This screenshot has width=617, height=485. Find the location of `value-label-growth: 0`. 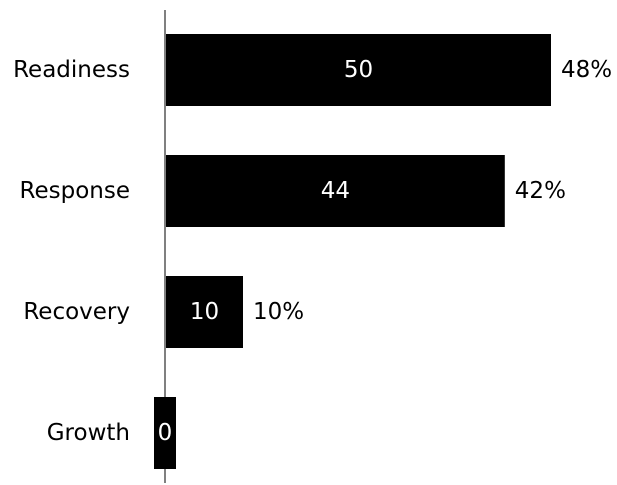

value-label-growth: 0 is located at coordinates (165, 433).